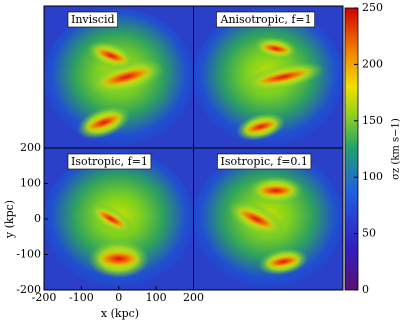  Describe the element at coordinates (372, 7) in the screenshot. I see `colorbar-tick-label: 250` at that location.